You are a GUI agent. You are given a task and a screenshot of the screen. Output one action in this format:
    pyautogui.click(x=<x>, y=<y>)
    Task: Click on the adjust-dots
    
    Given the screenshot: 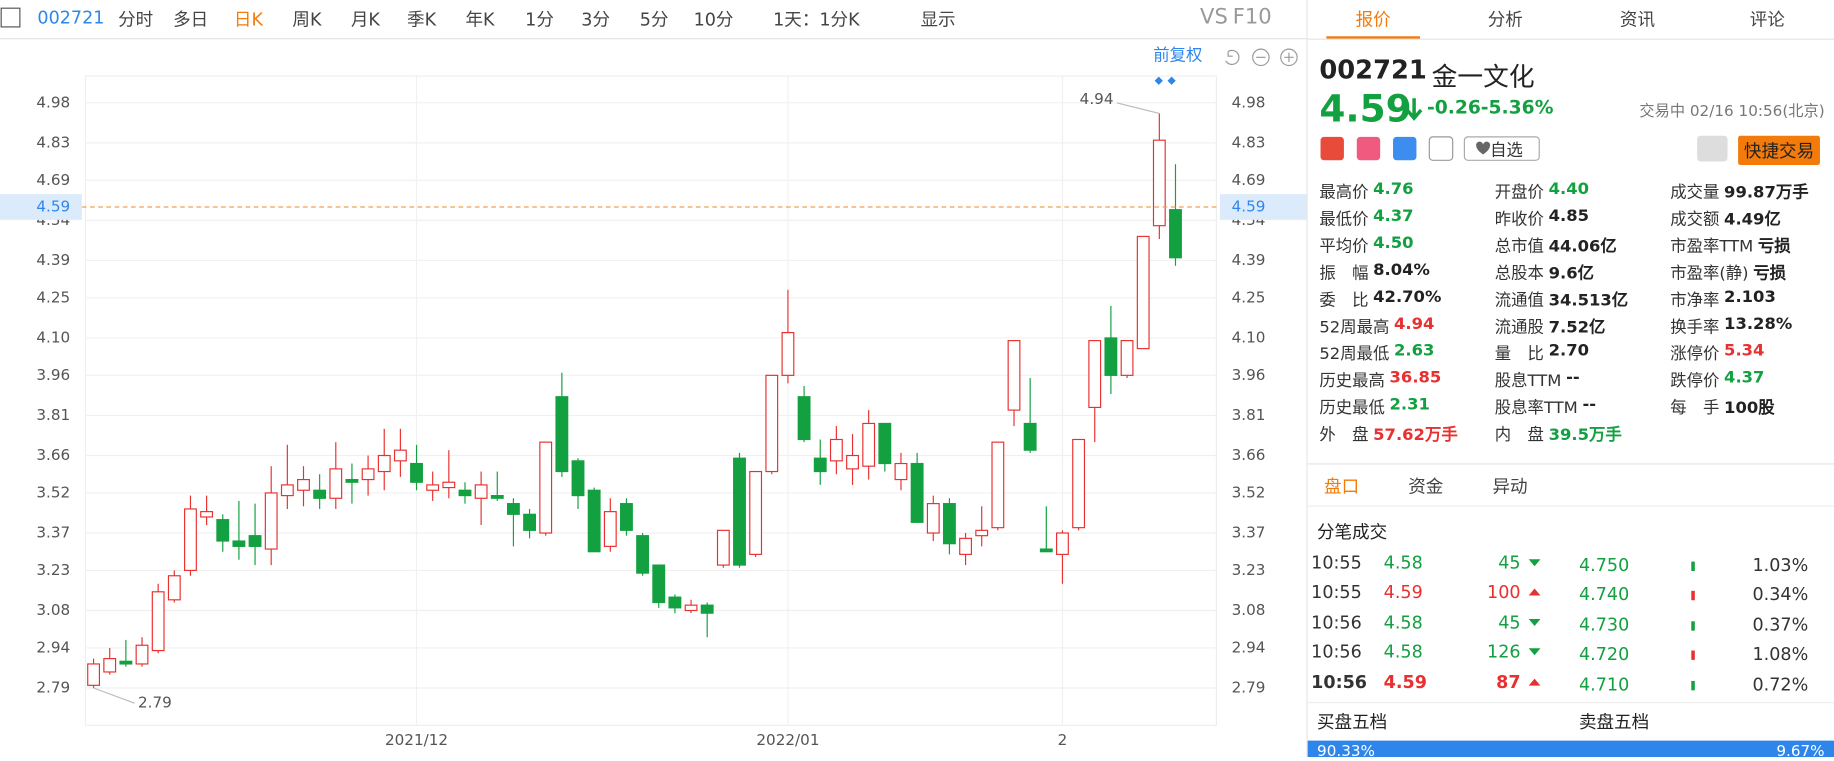 What is the action you would take?
    pyautogui.click(x=1165, y=80)
    